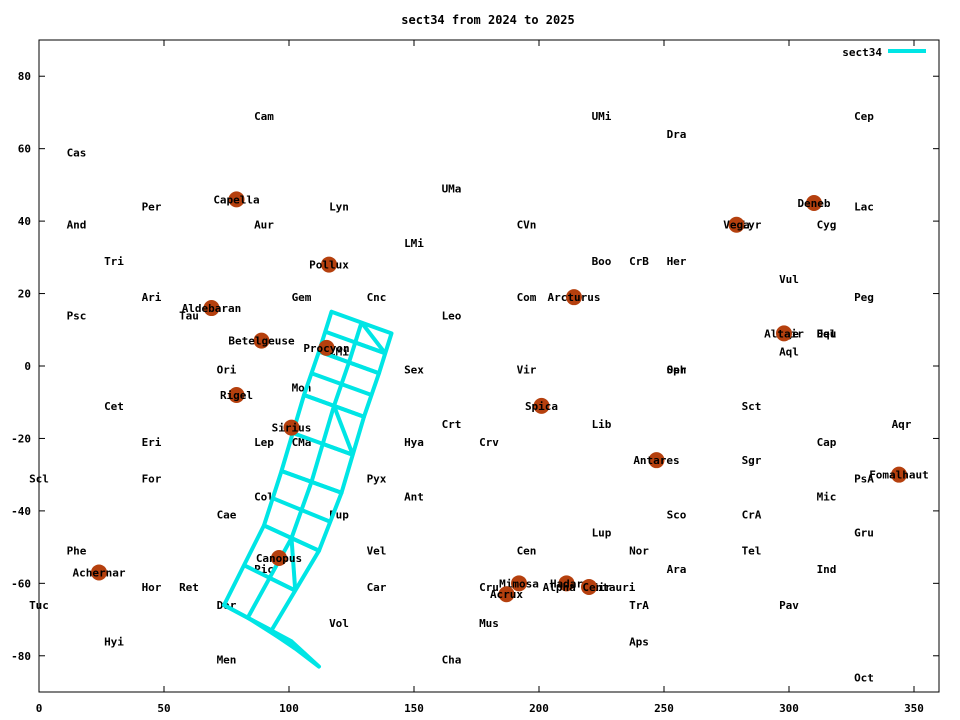 The height and width of the screenshot is (720, 960). Describe the element at coordinates (163, 708) in the screenshot. I see `x-tick-label: 50` at that location.